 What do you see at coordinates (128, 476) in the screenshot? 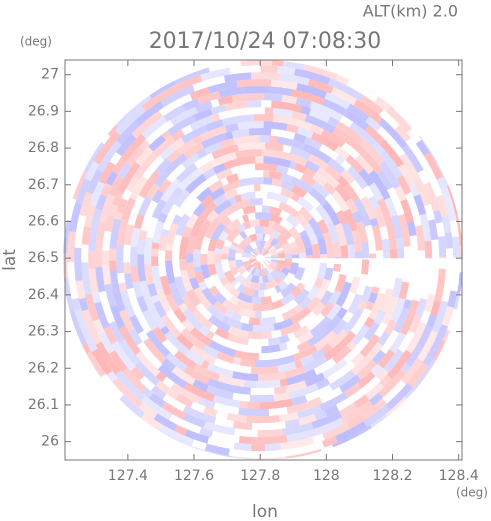
I see `x-tick-label: 127.4` at bounding box center [128, 476].